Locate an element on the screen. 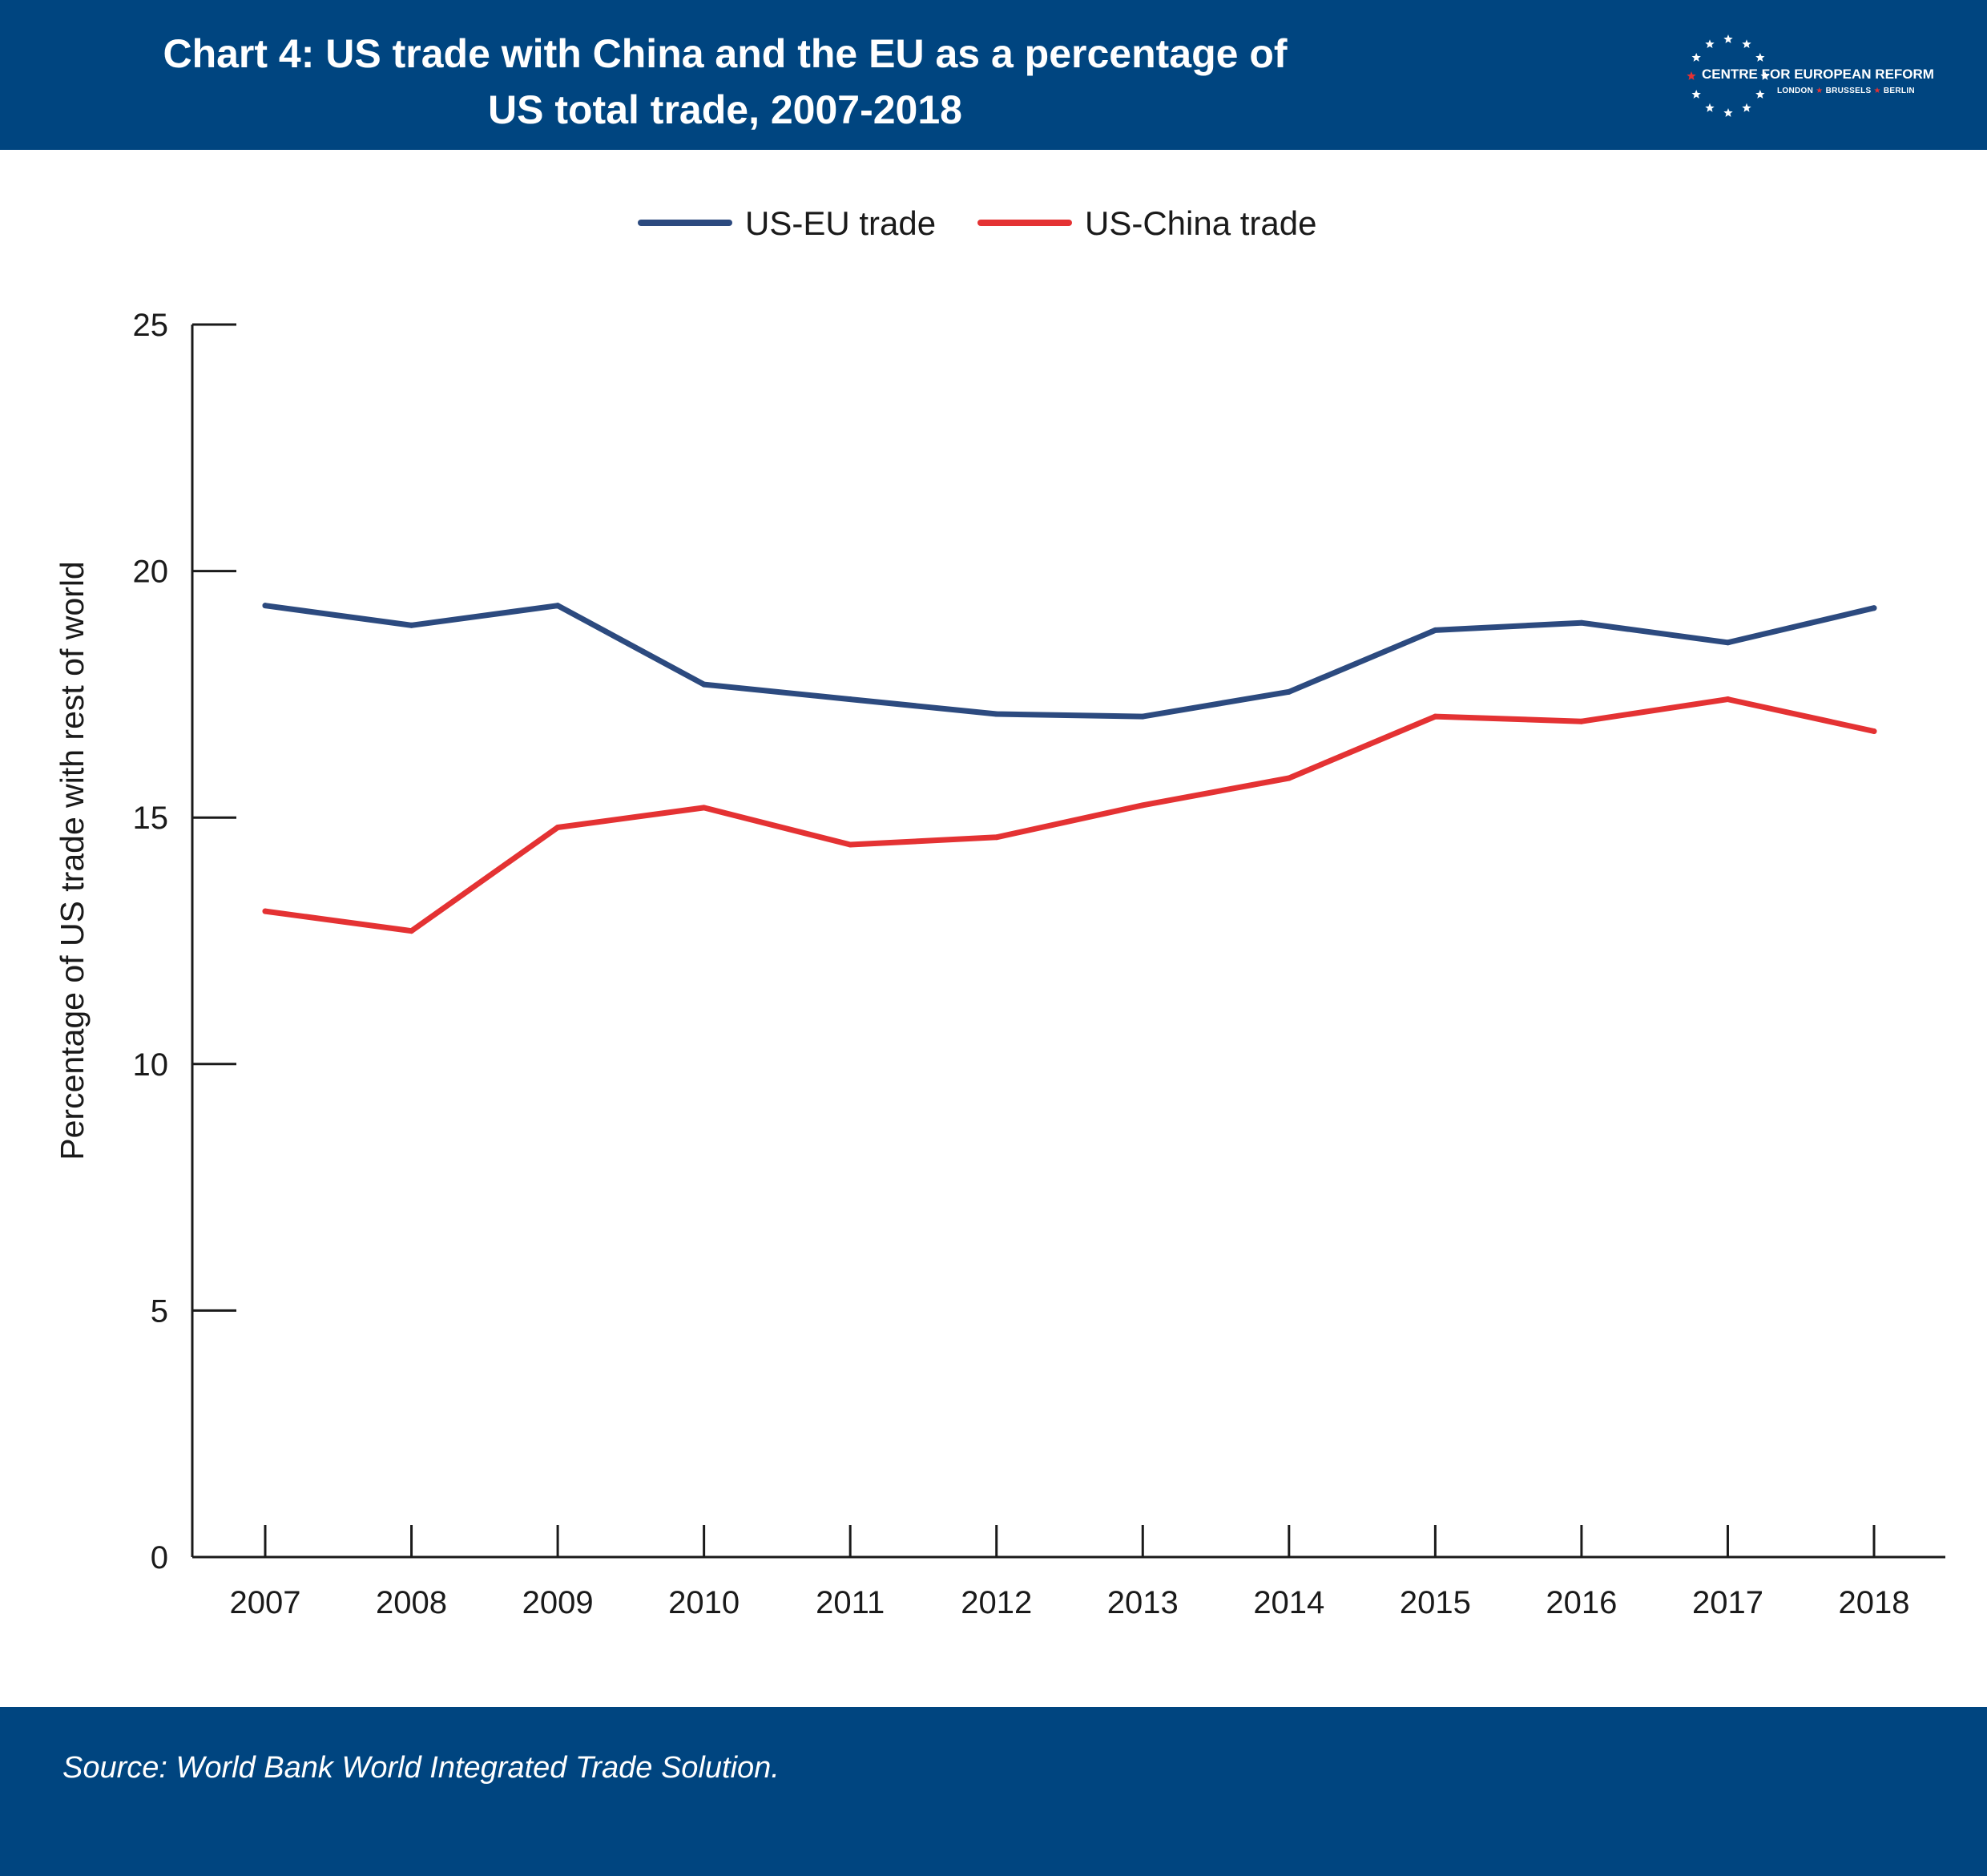  x-tick-label: 2014 is located at coordinates (1289, 1603).